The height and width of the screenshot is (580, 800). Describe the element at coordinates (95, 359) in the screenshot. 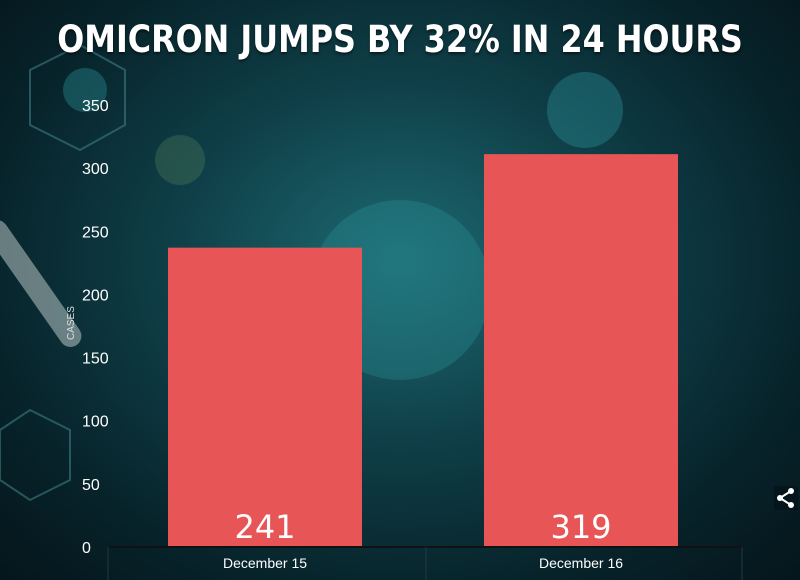

I see `y-tick-label: 150` at that location.